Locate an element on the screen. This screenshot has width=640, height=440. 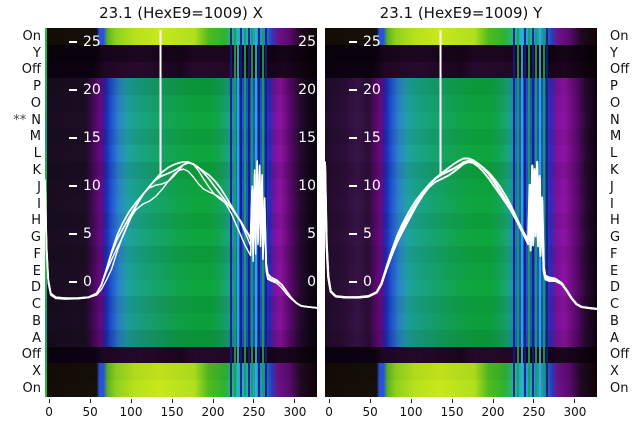
row-label: P is located at coordinates (614, 87).